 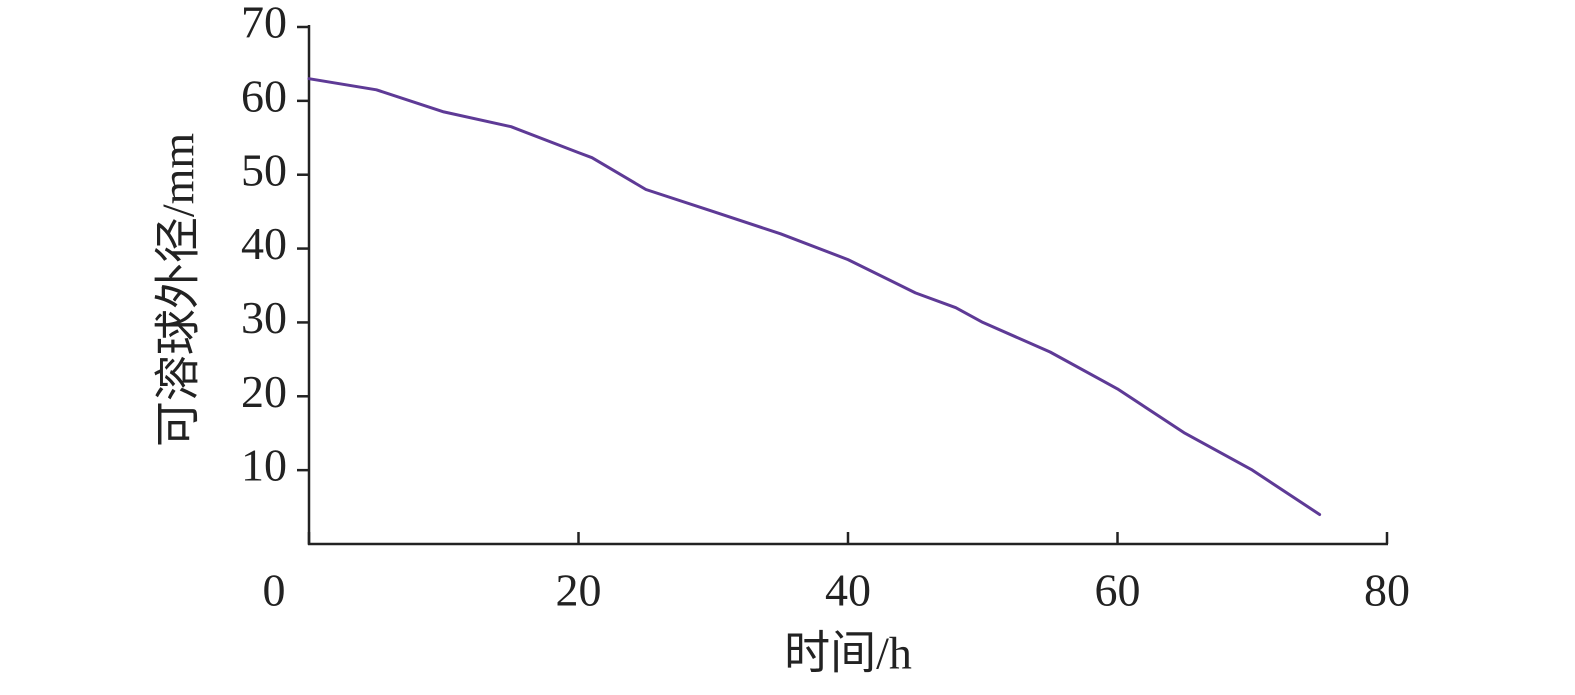 I want to click on y-axis-label: 可溶球外径/mm, so click(x=178, y=290).